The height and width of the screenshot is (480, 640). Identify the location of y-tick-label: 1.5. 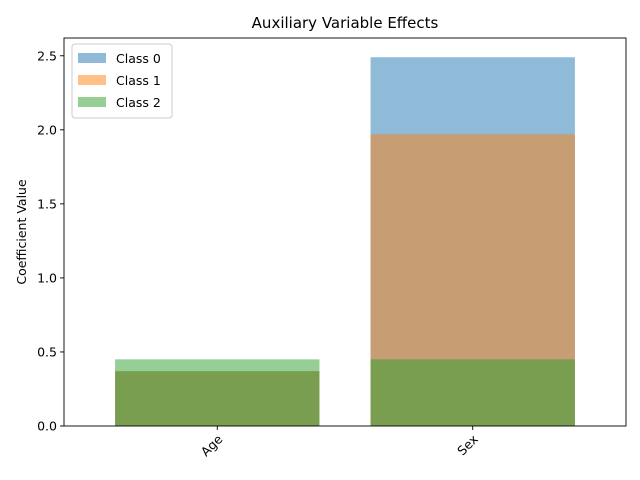
(47, 203).